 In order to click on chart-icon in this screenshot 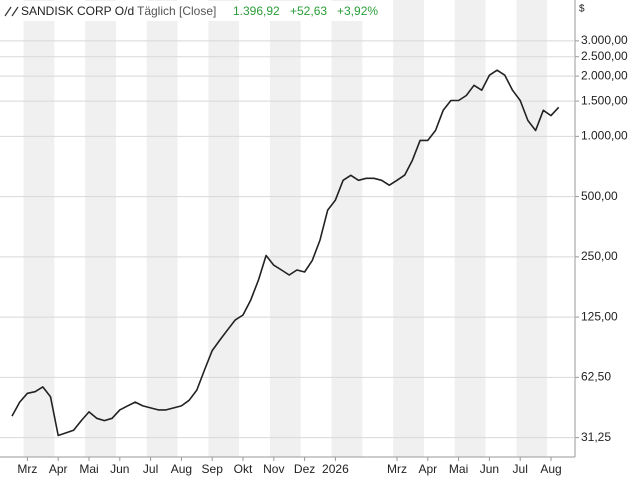, I will do `click(11, 11)`.